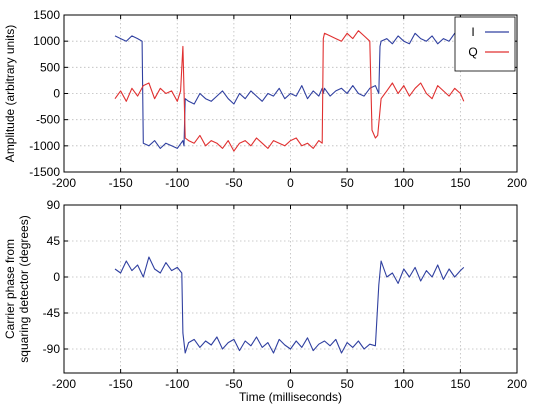 Image resolution: width=540 pixels, height=404 pixels. Describe the element at coordinates (52, 349) in the screenshot. I see `phase-ytick-label-0: -90` at that location.